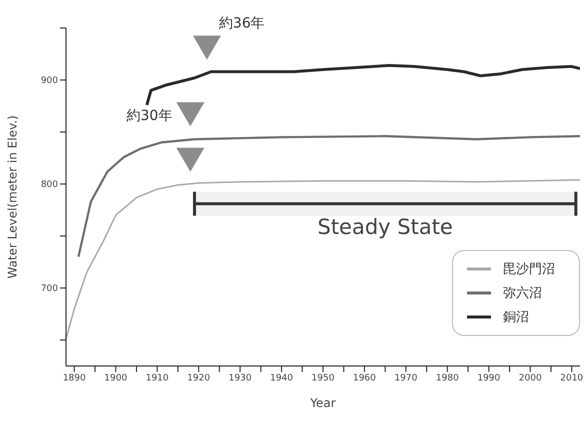 The image size is (588, 423). I want to click on legend-label: 銅沼, so click(516, 317).